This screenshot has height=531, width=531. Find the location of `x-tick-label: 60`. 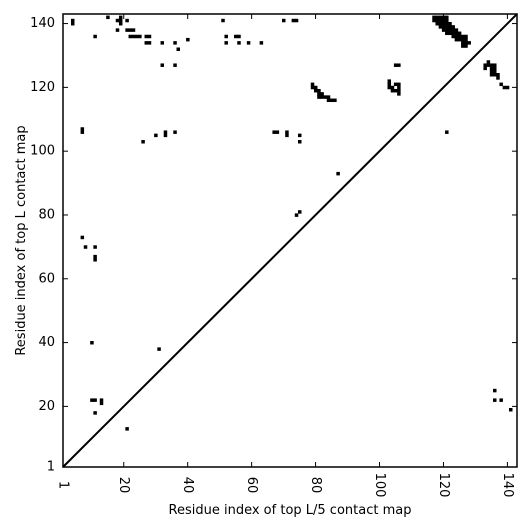

x-tick-label: 60 is located at coordinates (251, 485).